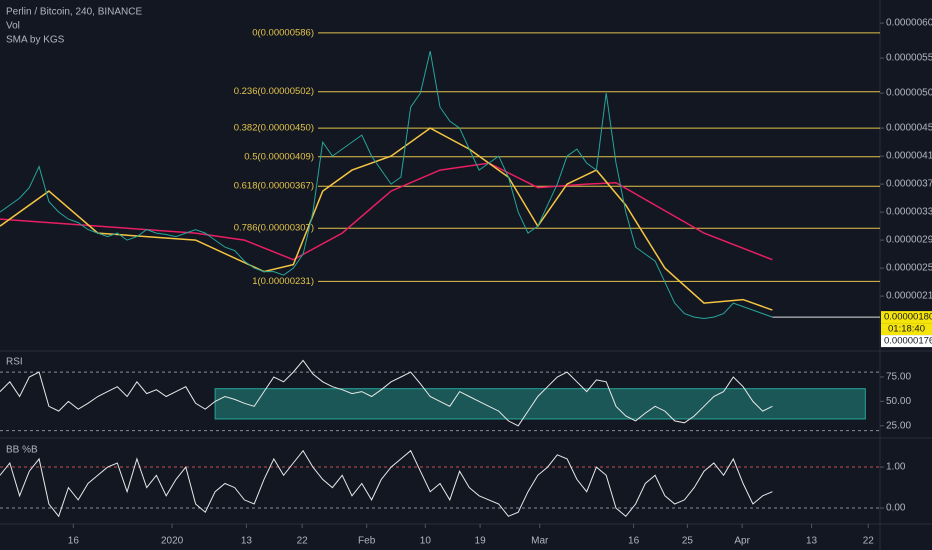 The height and width of the screenshot is (550, 932). I want to click on low-badge, so click(906, 341).